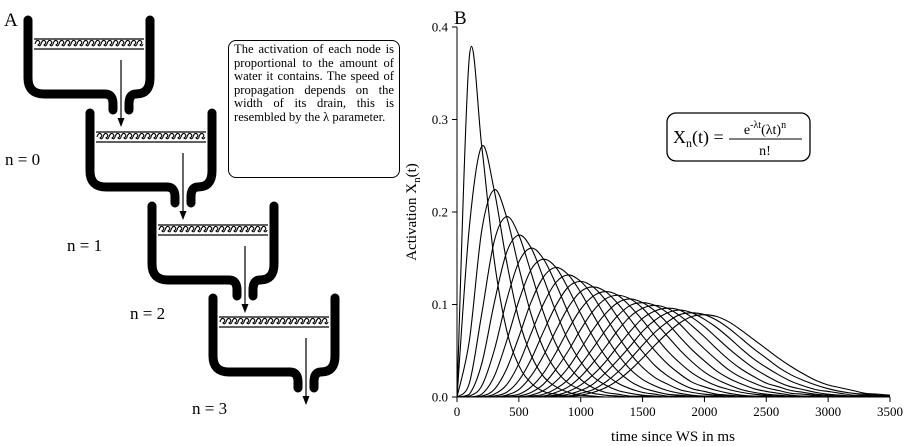 The height and width of the screenshot is (446, 907). I want to click on formula-numerator: e-λt(λt)n, so click(765, 129).